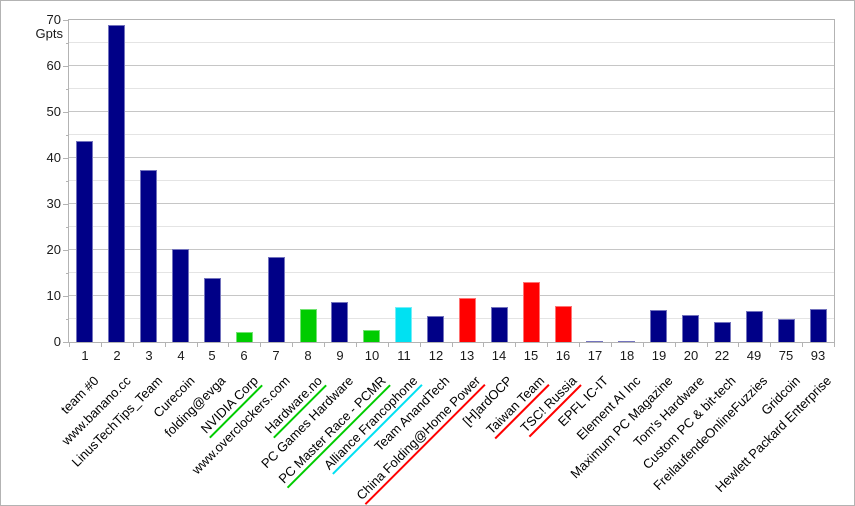  What do you see at coordinates (499, 355) in the screenshot?
I see `x-rank-label: 14` at bounding box center [499, 355].